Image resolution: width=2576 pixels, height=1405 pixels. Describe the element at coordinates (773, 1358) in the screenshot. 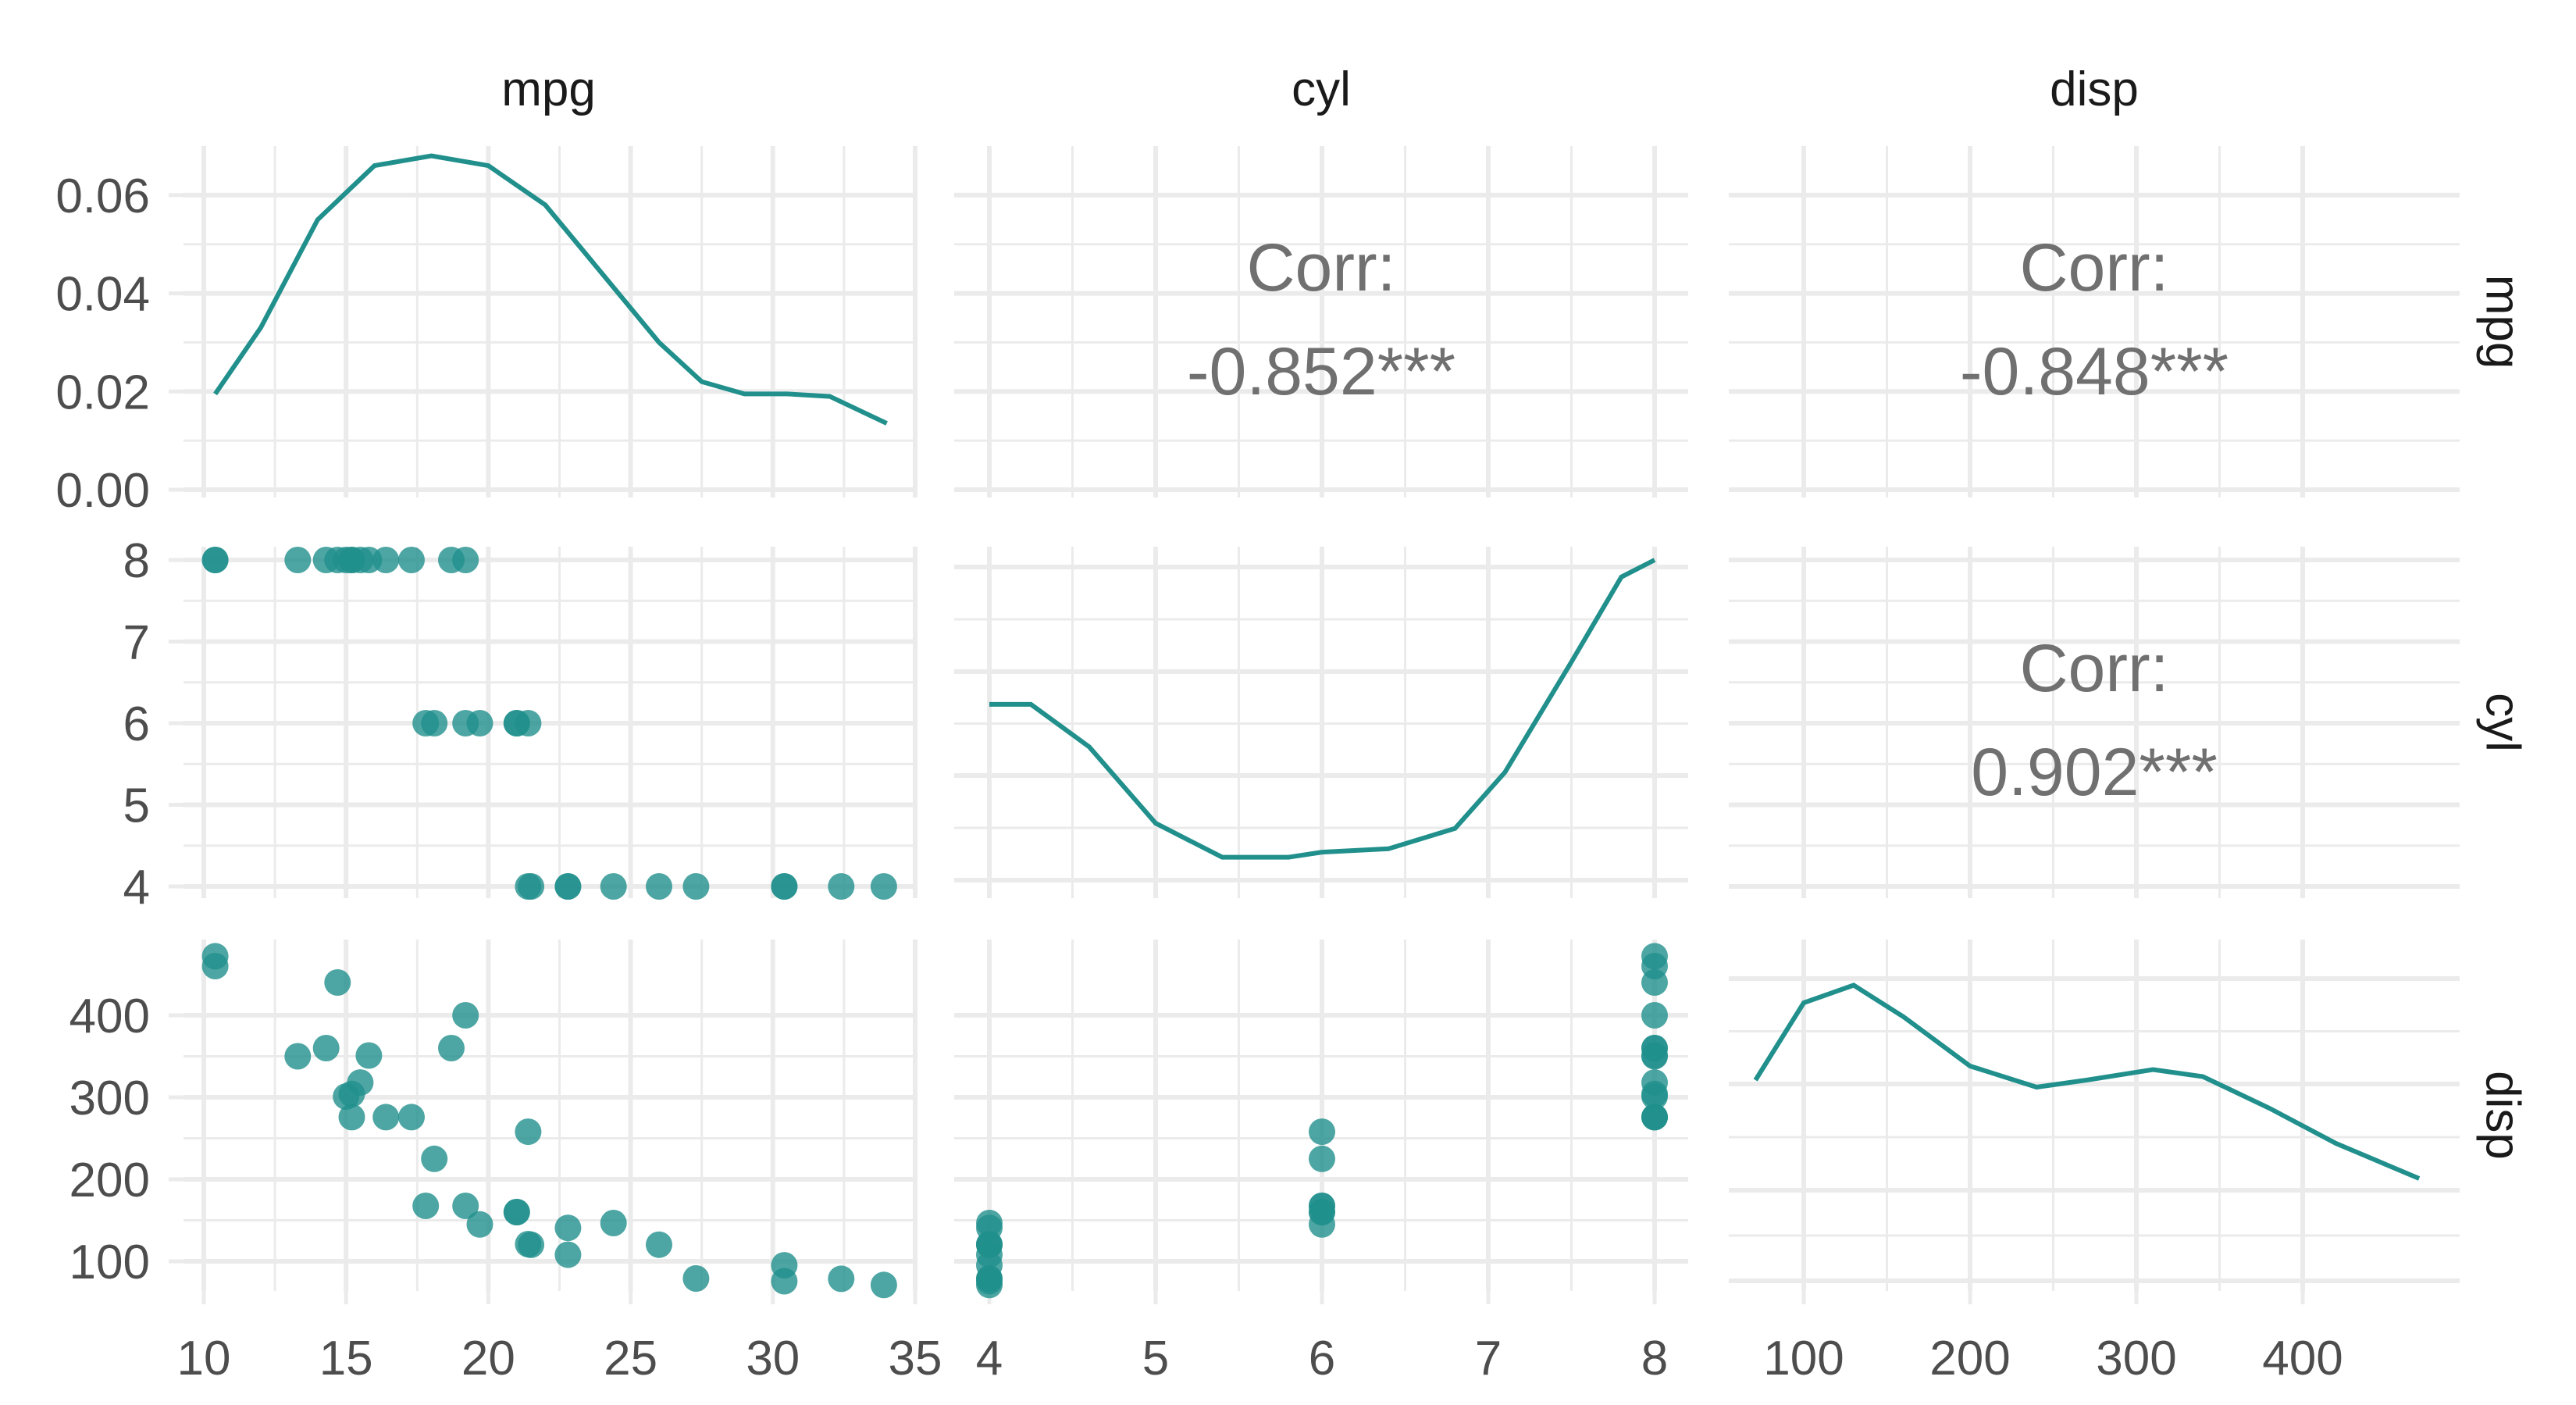

I see `x-tick-label: 30` at that location.